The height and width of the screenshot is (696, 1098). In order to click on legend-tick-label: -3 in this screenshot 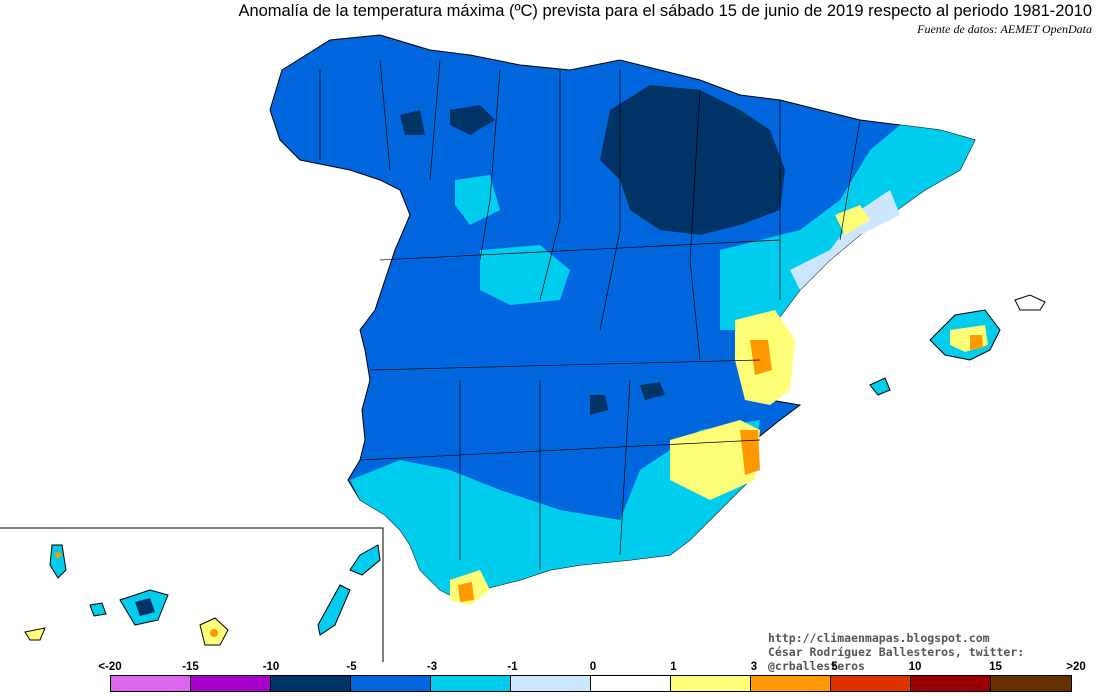, I will do `click(432, 667)`.